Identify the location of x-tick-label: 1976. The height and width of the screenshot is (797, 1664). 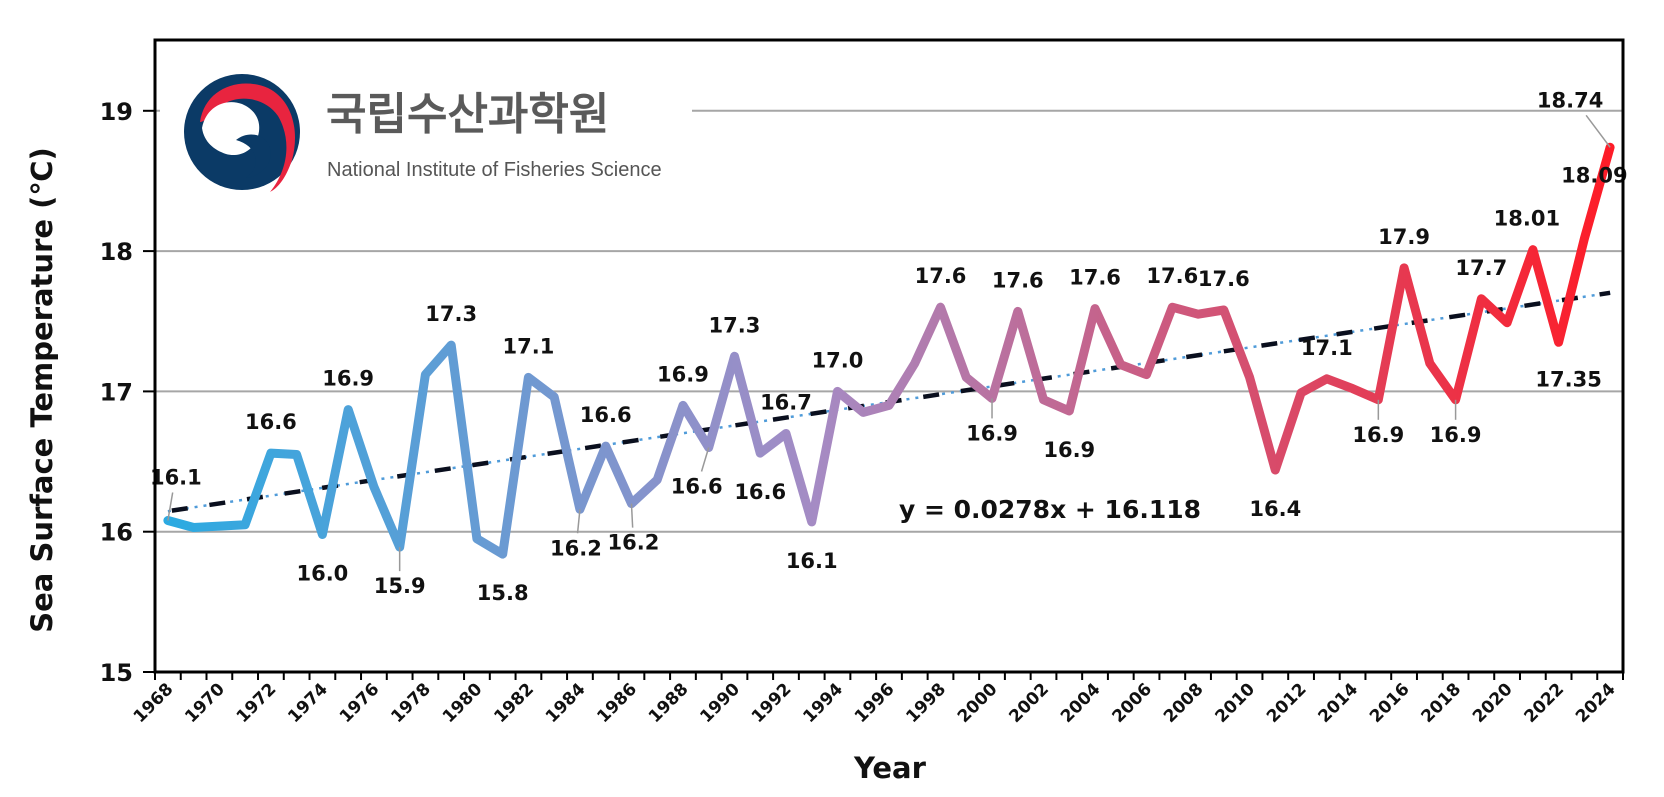
(360, 703).